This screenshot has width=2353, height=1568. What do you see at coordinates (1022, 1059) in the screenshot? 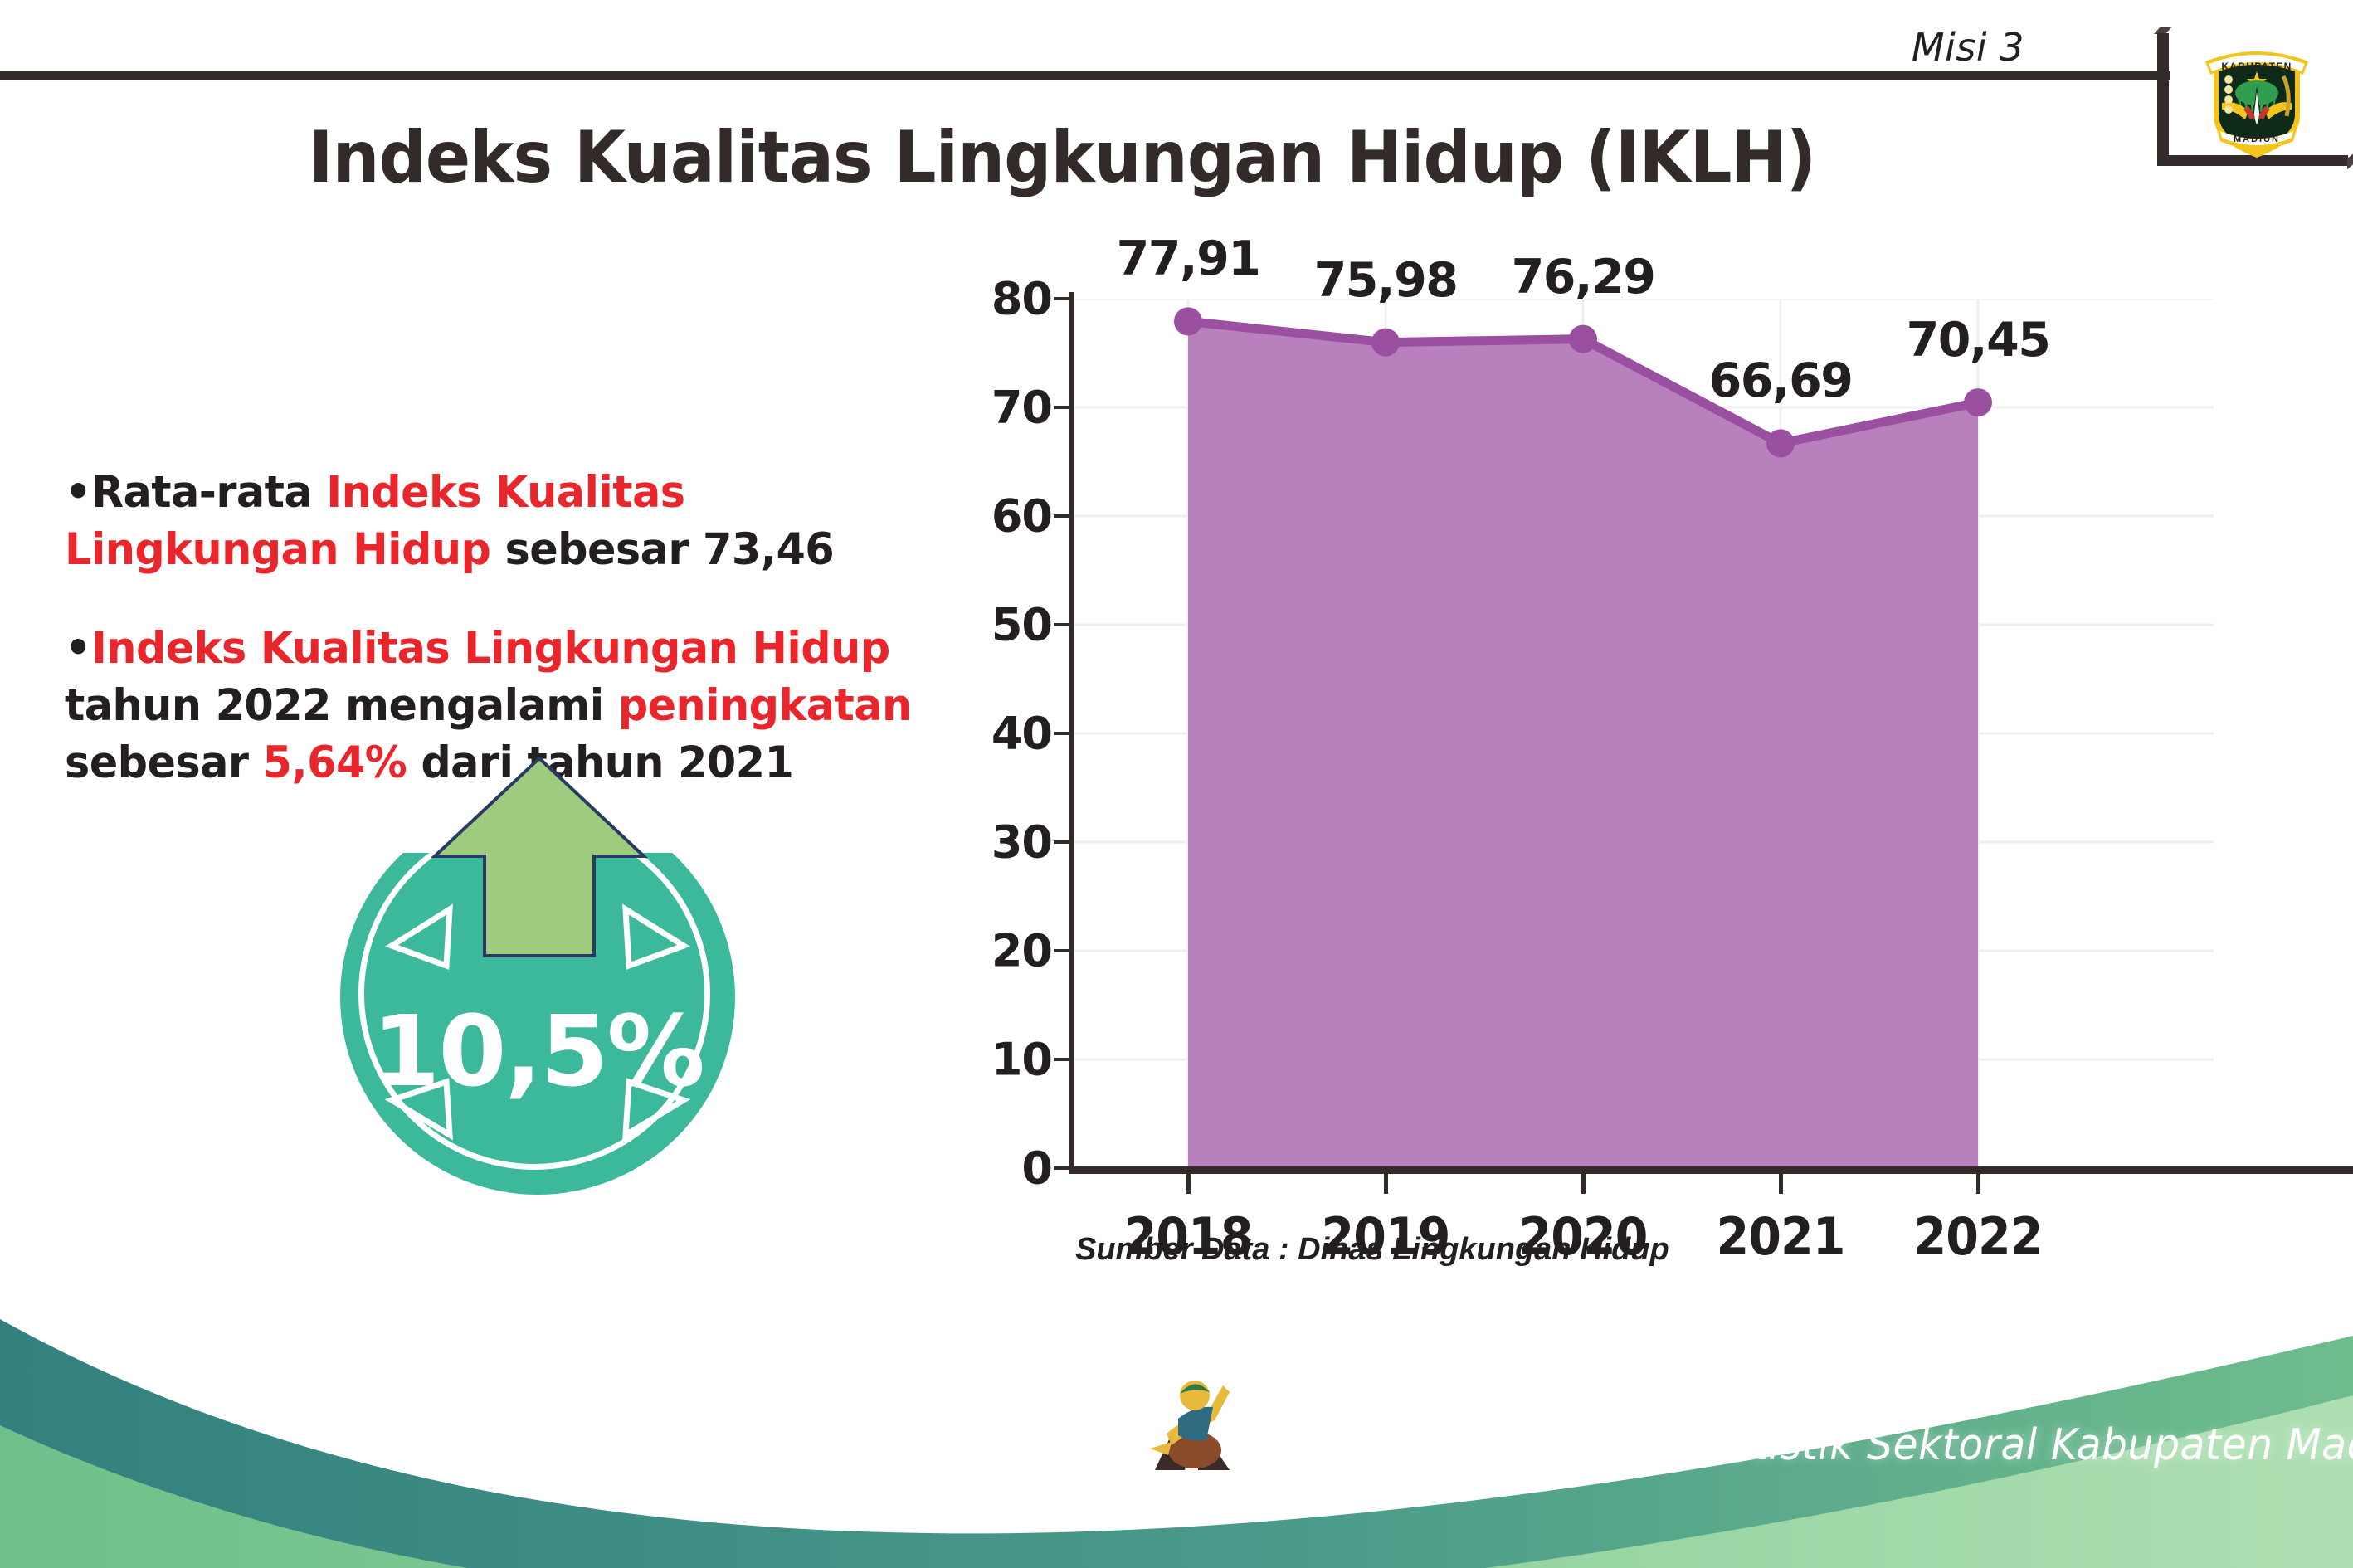
I see `chart-y-tick-label: 10` at bounding box center [1022, 1059].